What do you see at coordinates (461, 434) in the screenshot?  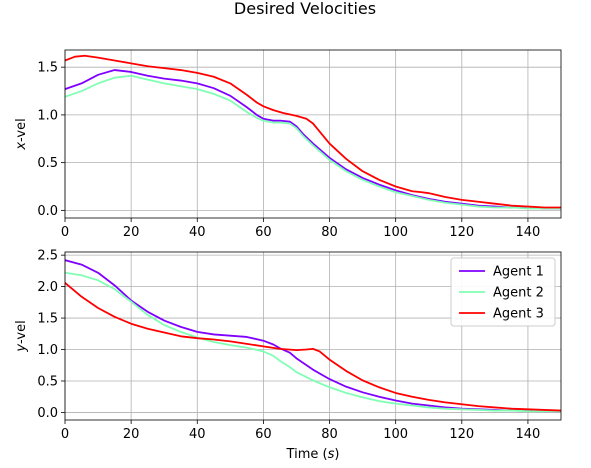 I see `p1-x-tick-label-6: 120` at bounding box center [461, 434].